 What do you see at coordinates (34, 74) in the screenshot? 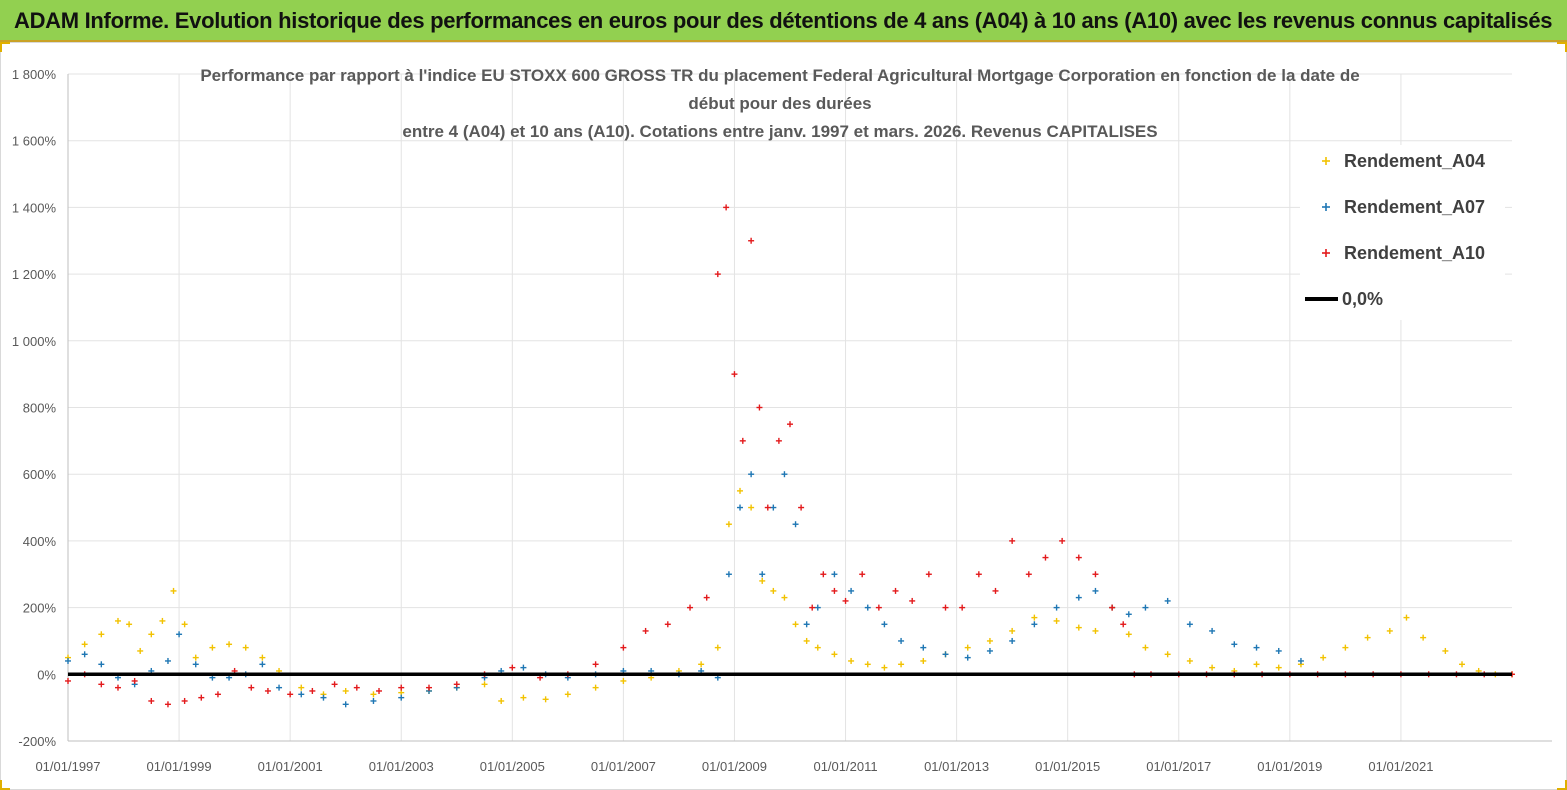
I see `y-tick-label: 1 800%` at bounding box center [34, 74].